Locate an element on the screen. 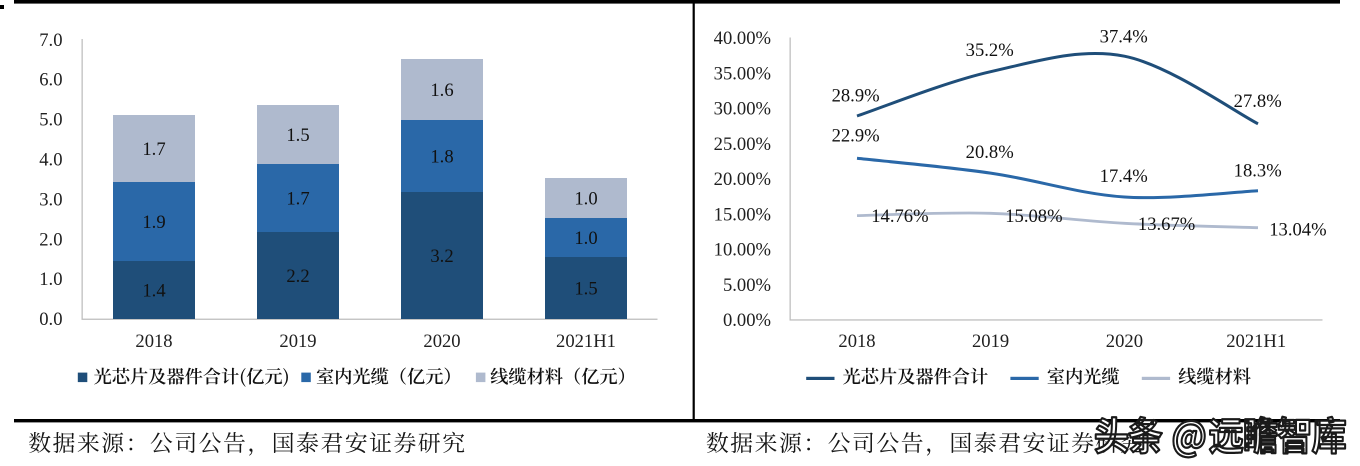 This screenshot has width=1360, height=466. svg-text: 5.00% is located at coordinates (747, 285).